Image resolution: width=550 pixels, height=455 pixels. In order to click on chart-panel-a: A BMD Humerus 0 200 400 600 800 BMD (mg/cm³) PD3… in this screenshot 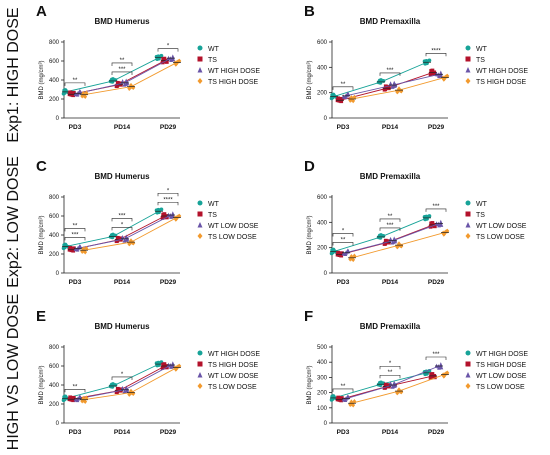, I will do `click(148, 67)`.